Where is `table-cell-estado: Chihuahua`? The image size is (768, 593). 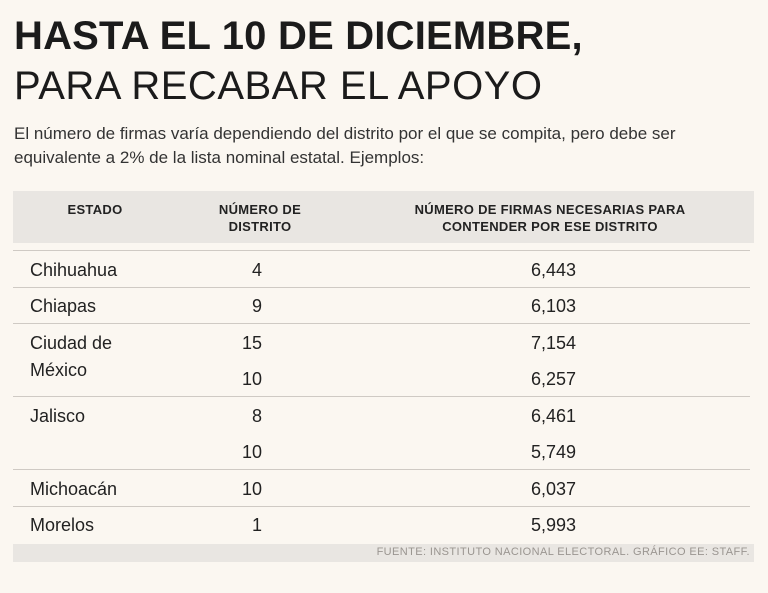
table-cell-estado: Chihuahua is located at coordinates (74, 270).